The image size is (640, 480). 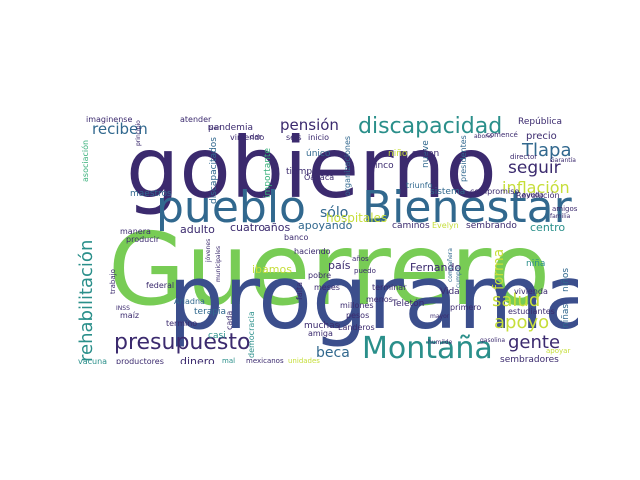 What do you see at coordinates (365, 271) in the screenshot?
I see `word-puedo: puedo` at bounding box center [365, 271].